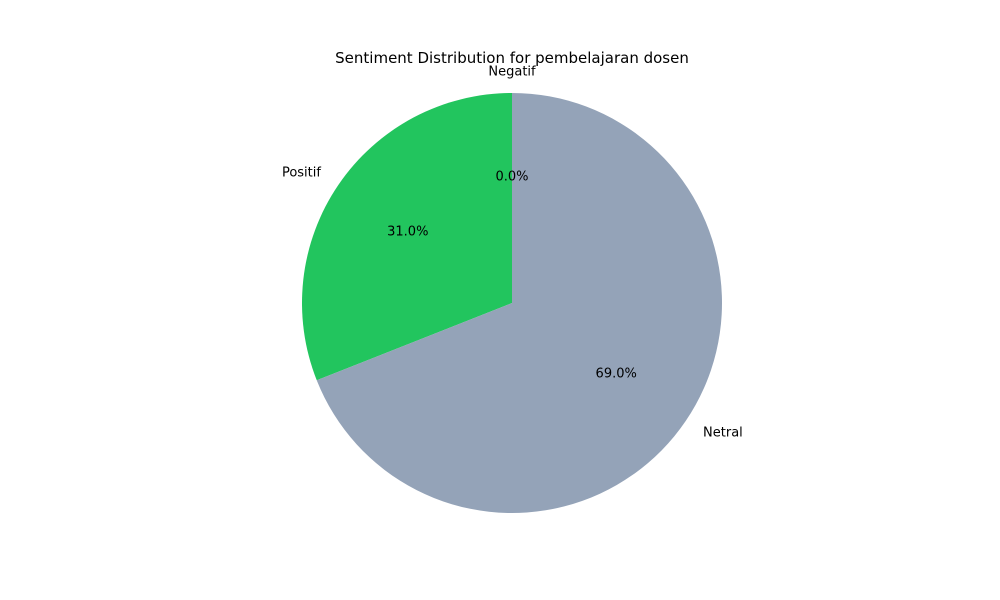 This screenshot has height=600, width=1000. I want to click on pct-label-netral: 69.0%, so click(616, 373).